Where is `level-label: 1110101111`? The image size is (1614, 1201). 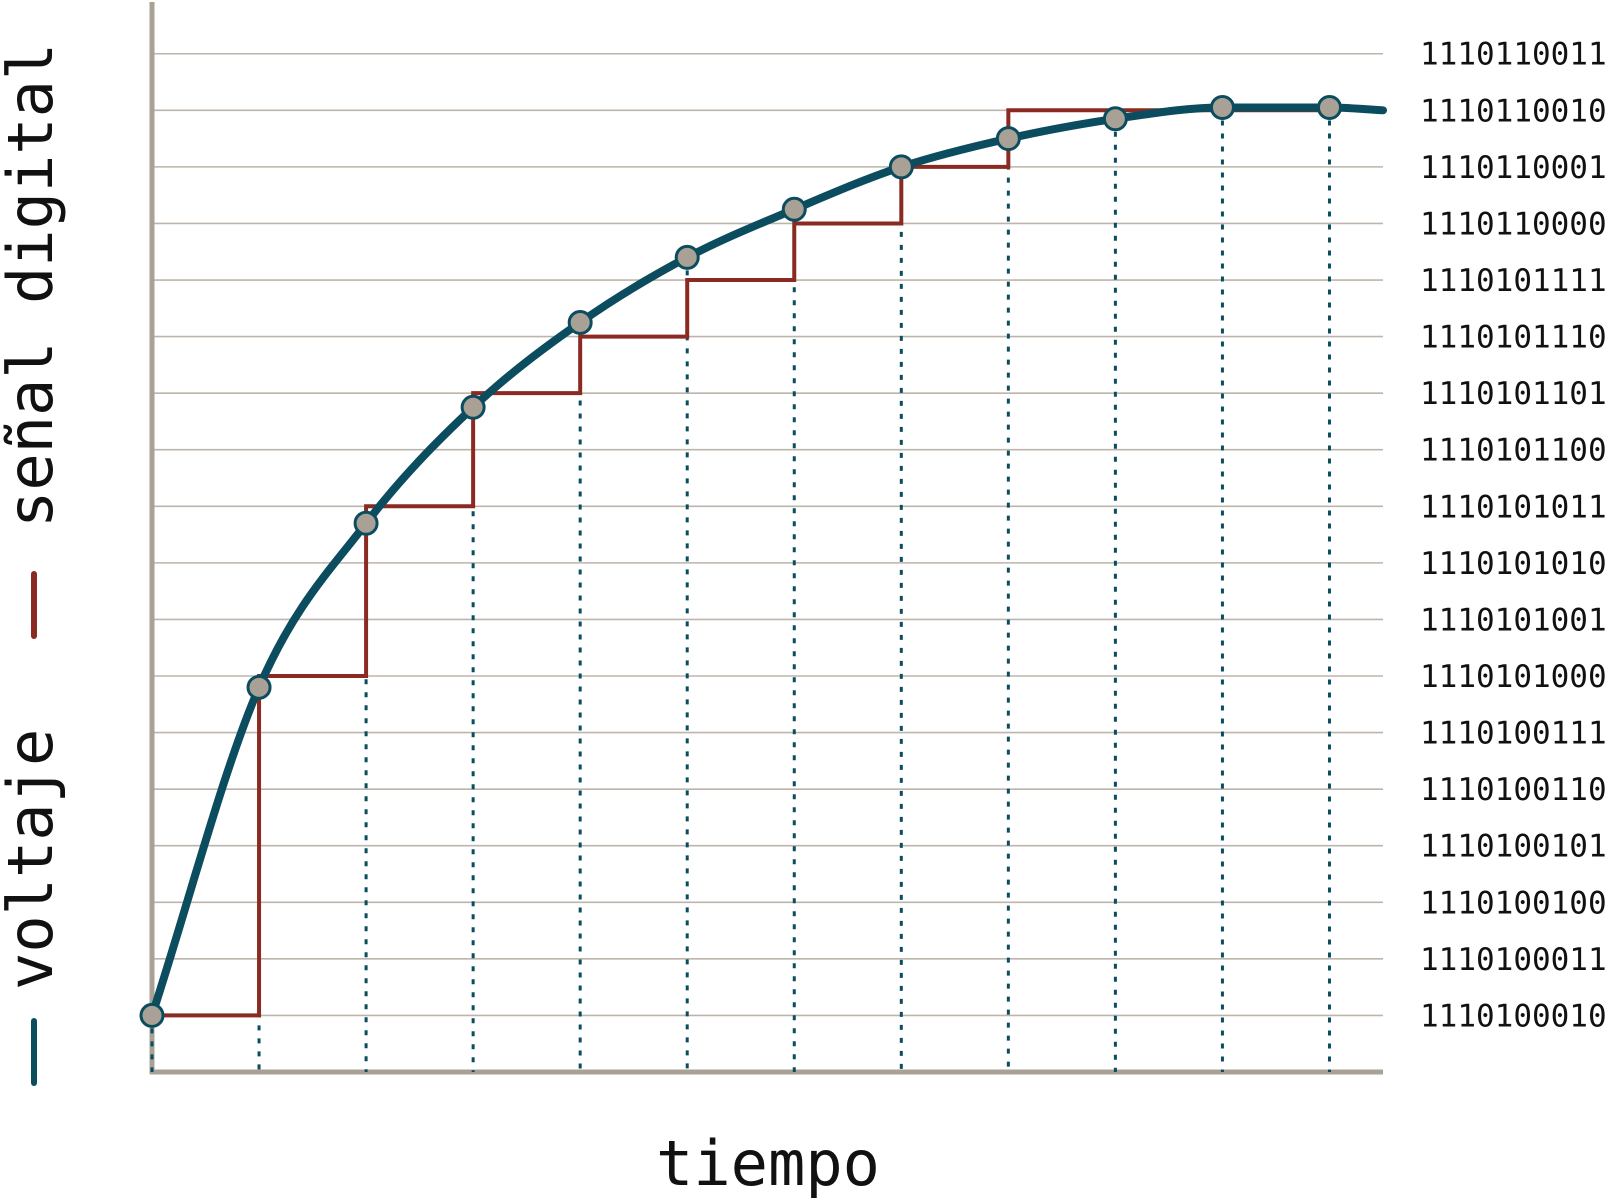
level-label: 1110101111 is located at coordinates (1513, 281).